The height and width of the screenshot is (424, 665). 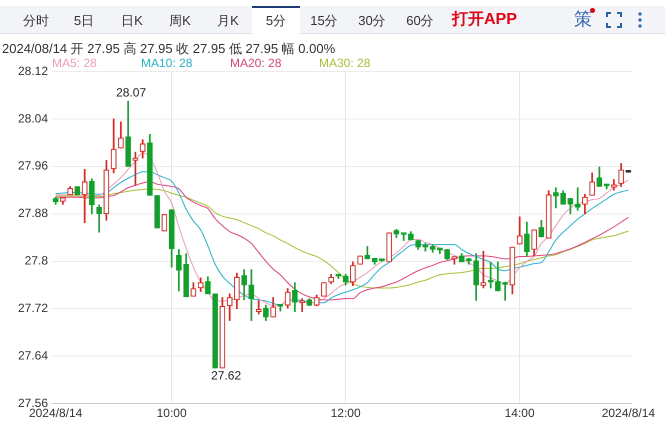 I want to click on chart-title: 2024/08/14 开 27.95 高 27.95 收 27.95 低 27.95 幅 0.00%, so click(x=169, y=49).